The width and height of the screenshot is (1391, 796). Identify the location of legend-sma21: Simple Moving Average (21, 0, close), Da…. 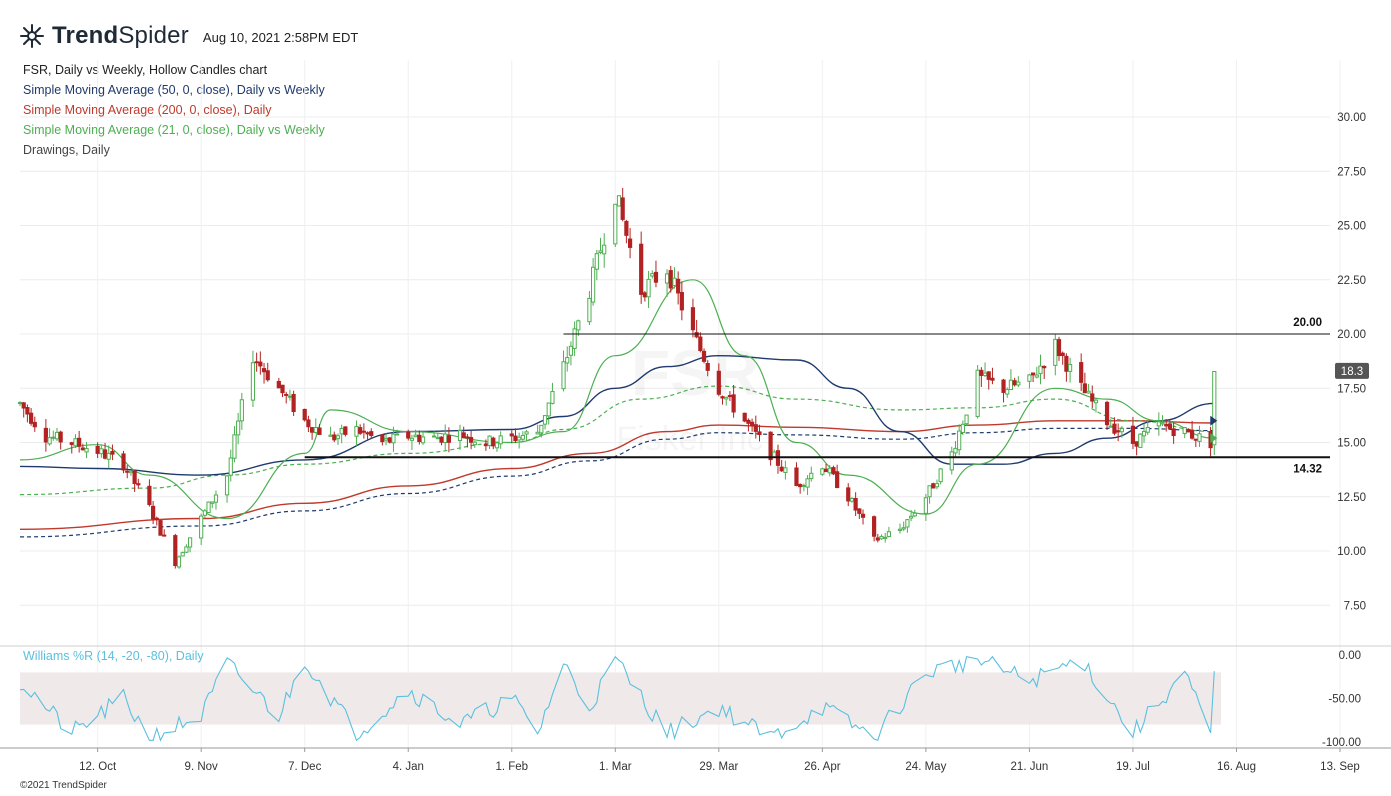
(174, 130).